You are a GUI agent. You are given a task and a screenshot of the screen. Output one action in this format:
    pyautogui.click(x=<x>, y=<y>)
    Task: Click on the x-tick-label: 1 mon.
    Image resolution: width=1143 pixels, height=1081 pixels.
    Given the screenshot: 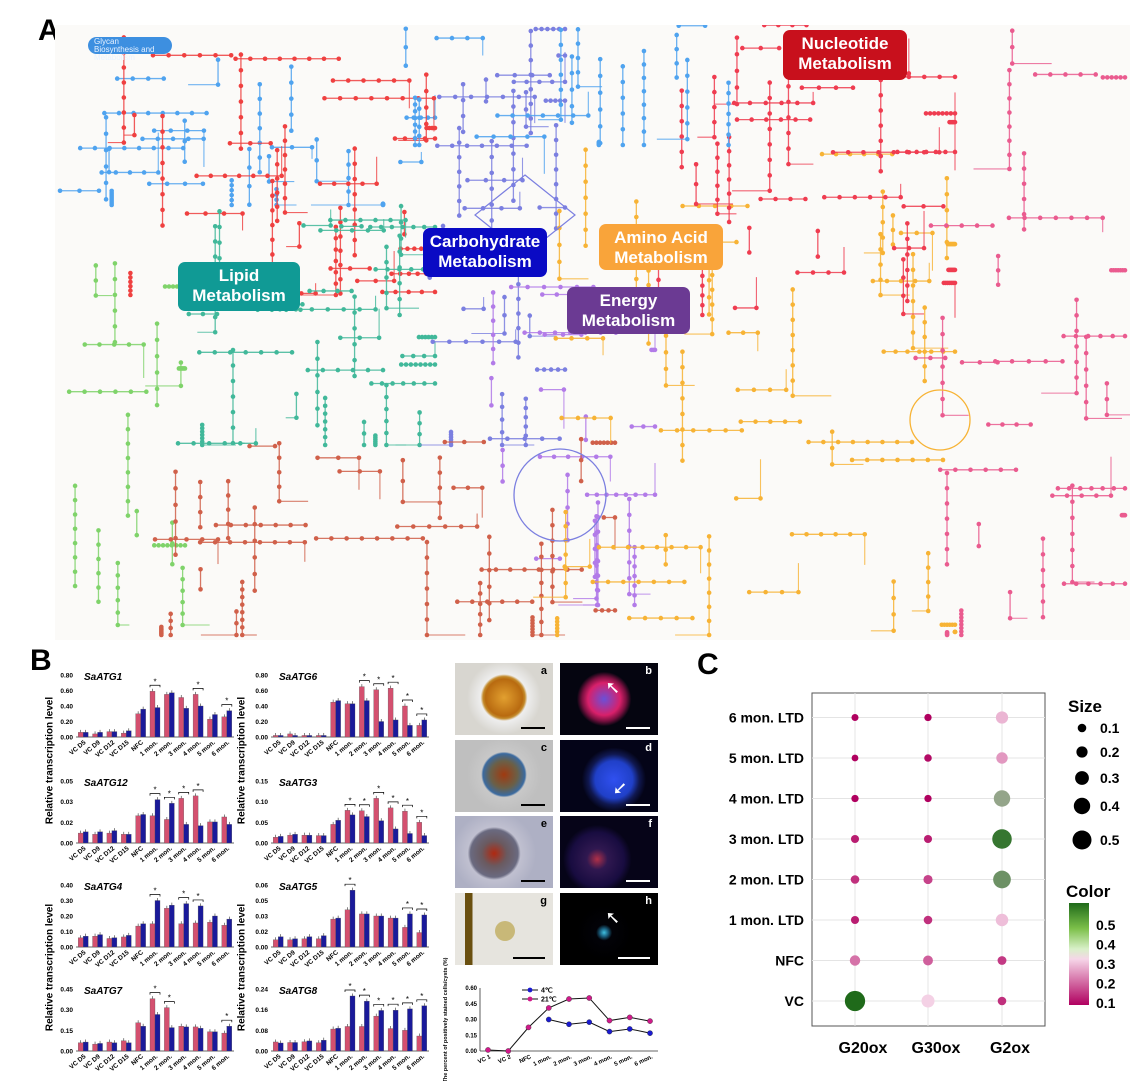 What is the action you would take?
    pyautogui.click(x=543, y=1061)
    